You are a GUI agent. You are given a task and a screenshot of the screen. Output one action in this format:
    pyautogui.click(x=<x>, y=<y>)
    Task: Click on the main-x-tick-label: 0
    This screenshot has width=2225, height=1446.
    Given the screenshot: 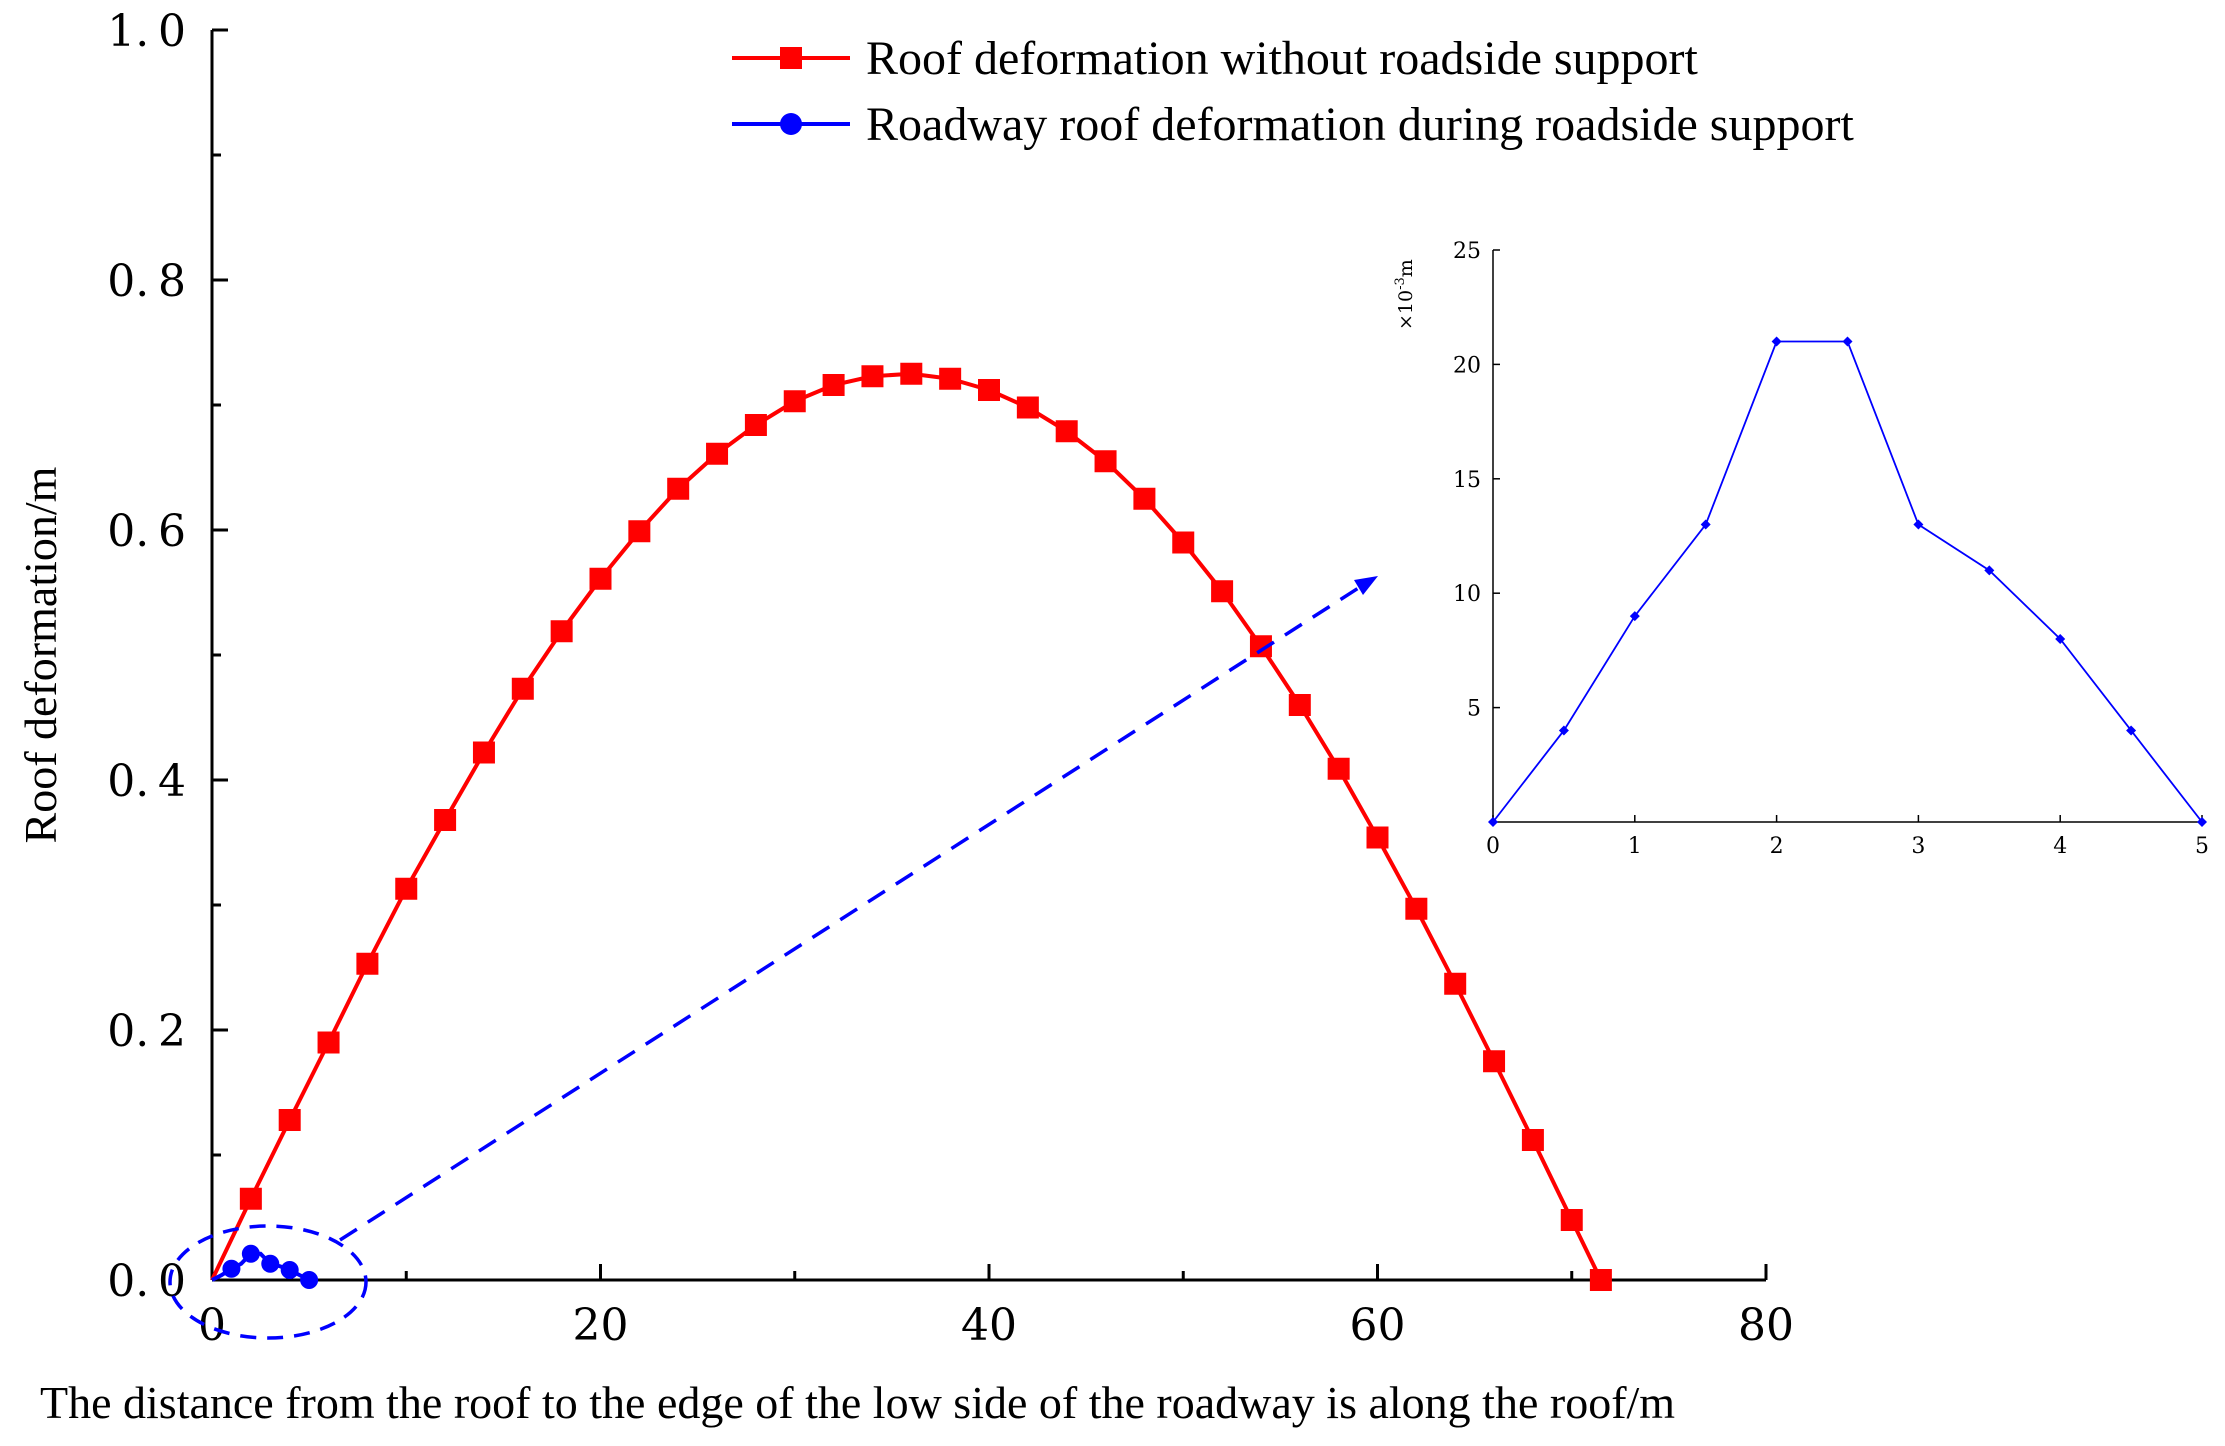 What is the action you would take?
    pyautogui.click(x=212, y=1325)
    